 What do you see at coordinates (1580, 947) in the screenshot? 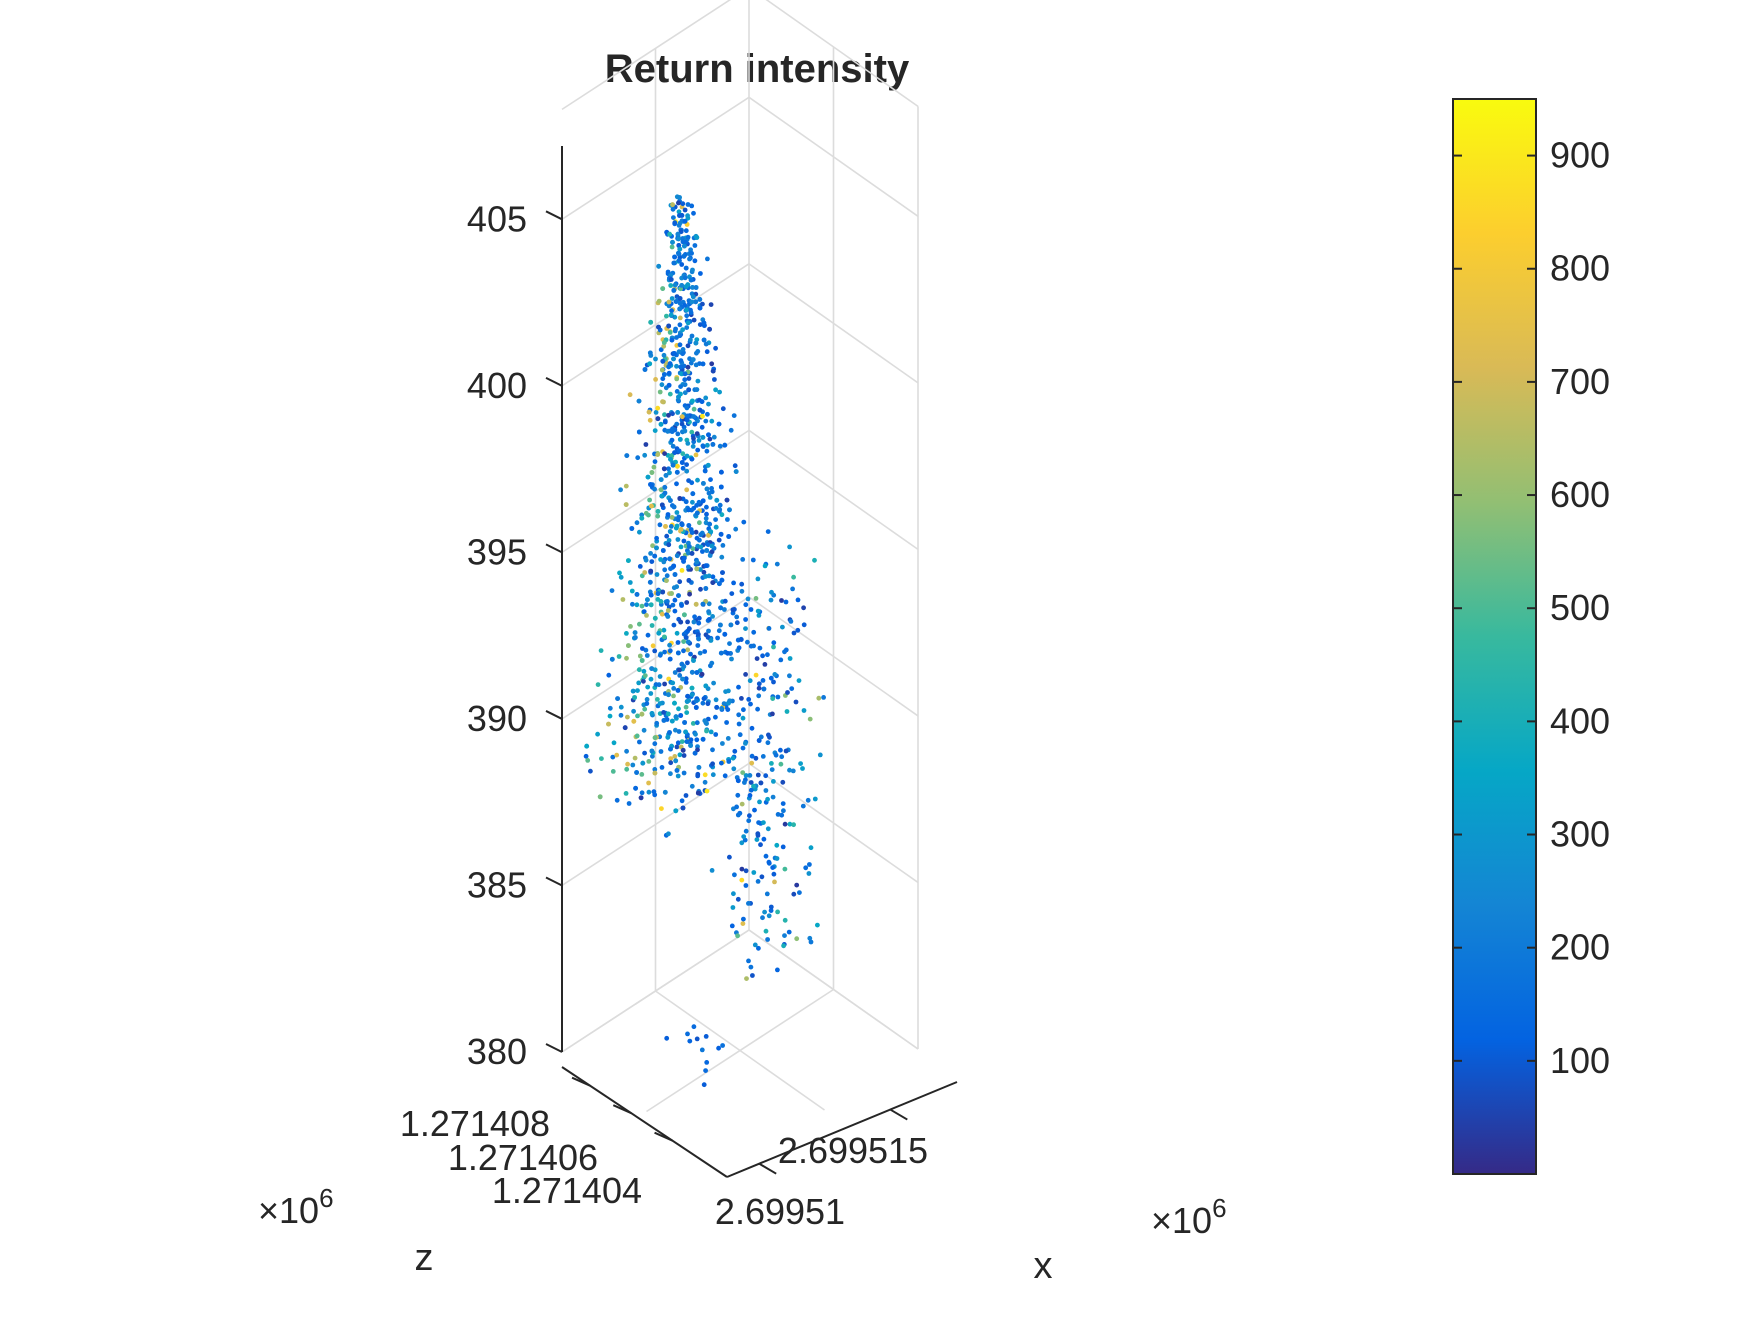
I see `colorbar-tick-label: 200` at bounding box center [1580, 947].